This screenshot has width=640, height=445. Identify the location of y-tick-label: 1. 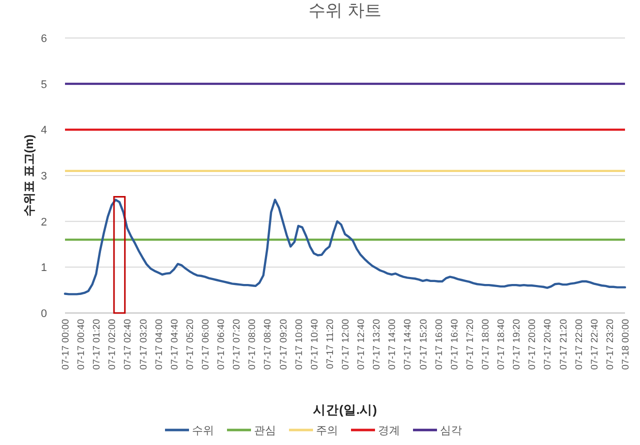
(43, 268).